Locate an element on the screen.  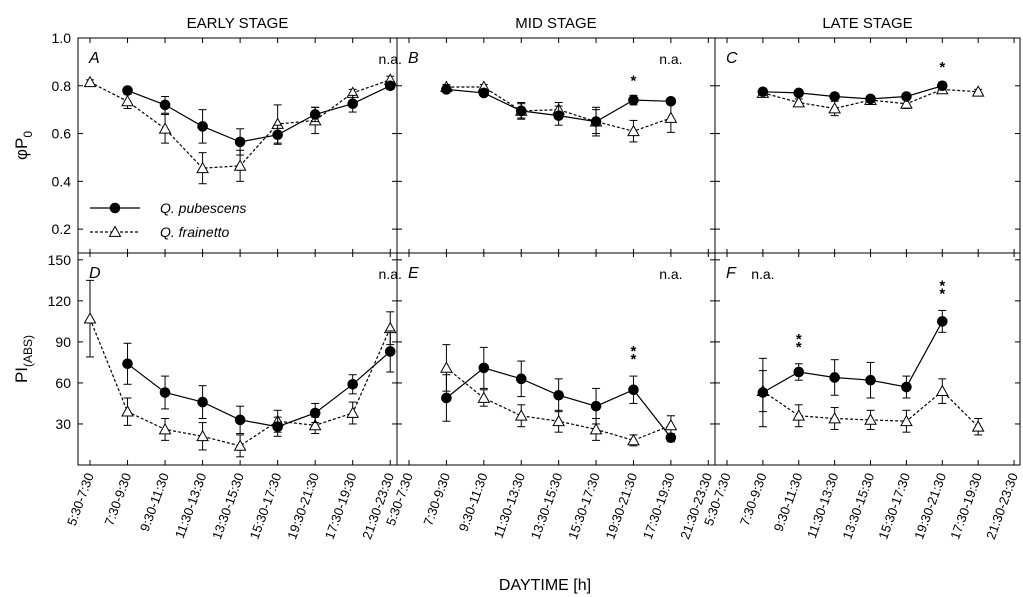
y-tick-label: 60 is located at coordinates (63, 383).